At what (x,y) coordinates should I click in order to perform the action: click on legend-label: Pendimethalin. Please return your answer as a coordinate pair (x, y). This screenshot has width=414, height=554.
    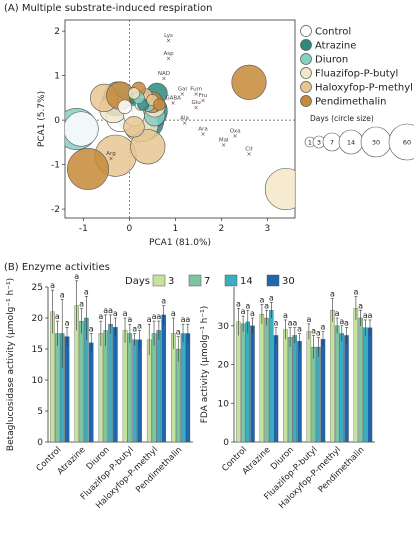
    Looking at the image, I should click on (350, 102).